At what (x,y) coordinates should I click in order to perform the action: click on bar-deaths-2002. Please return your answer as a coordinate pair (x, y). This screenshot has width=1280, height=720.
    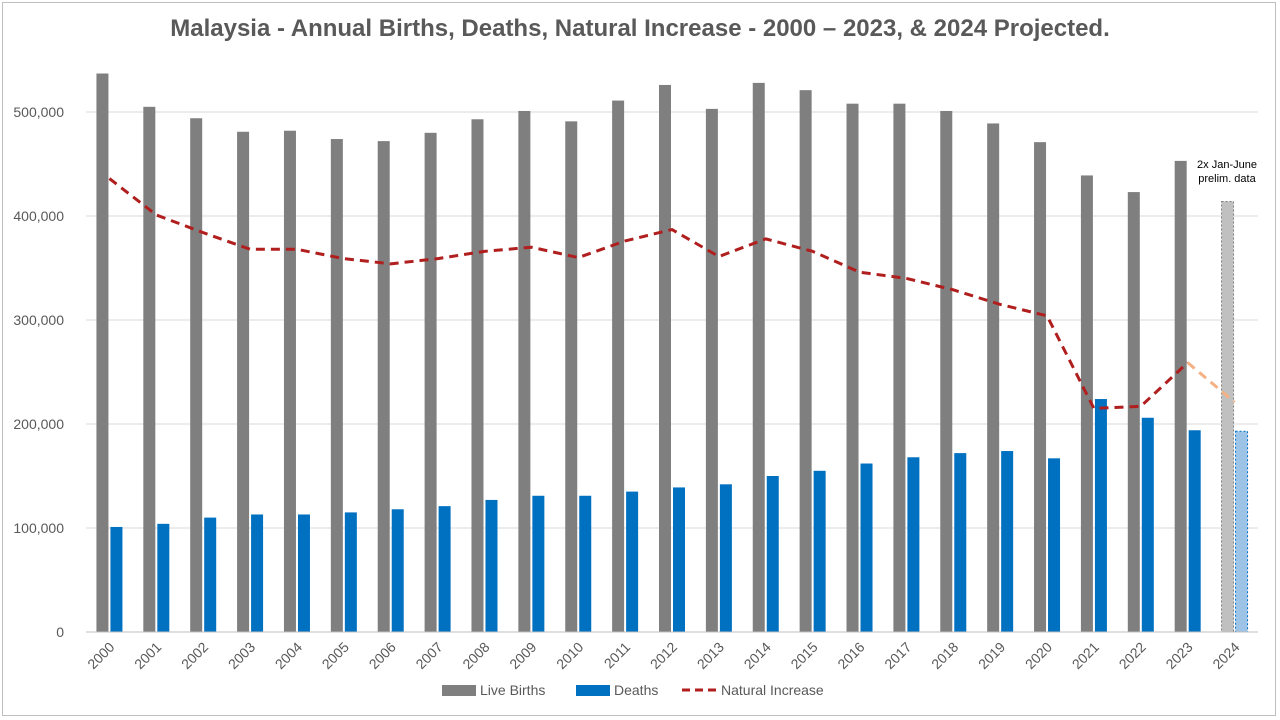
    Looking at the image, I should click on (210, 574).